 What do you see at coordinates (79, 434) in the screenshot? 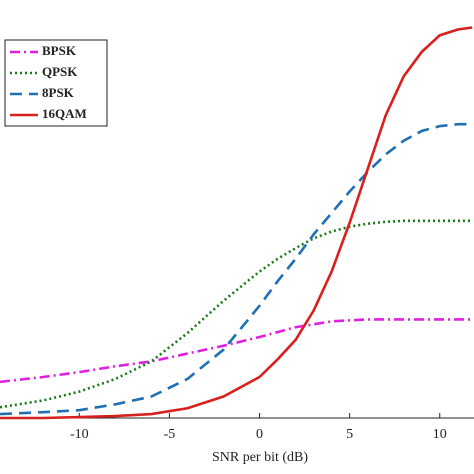
I see `x-tick-label: -10` at bounding box center [79, 434].